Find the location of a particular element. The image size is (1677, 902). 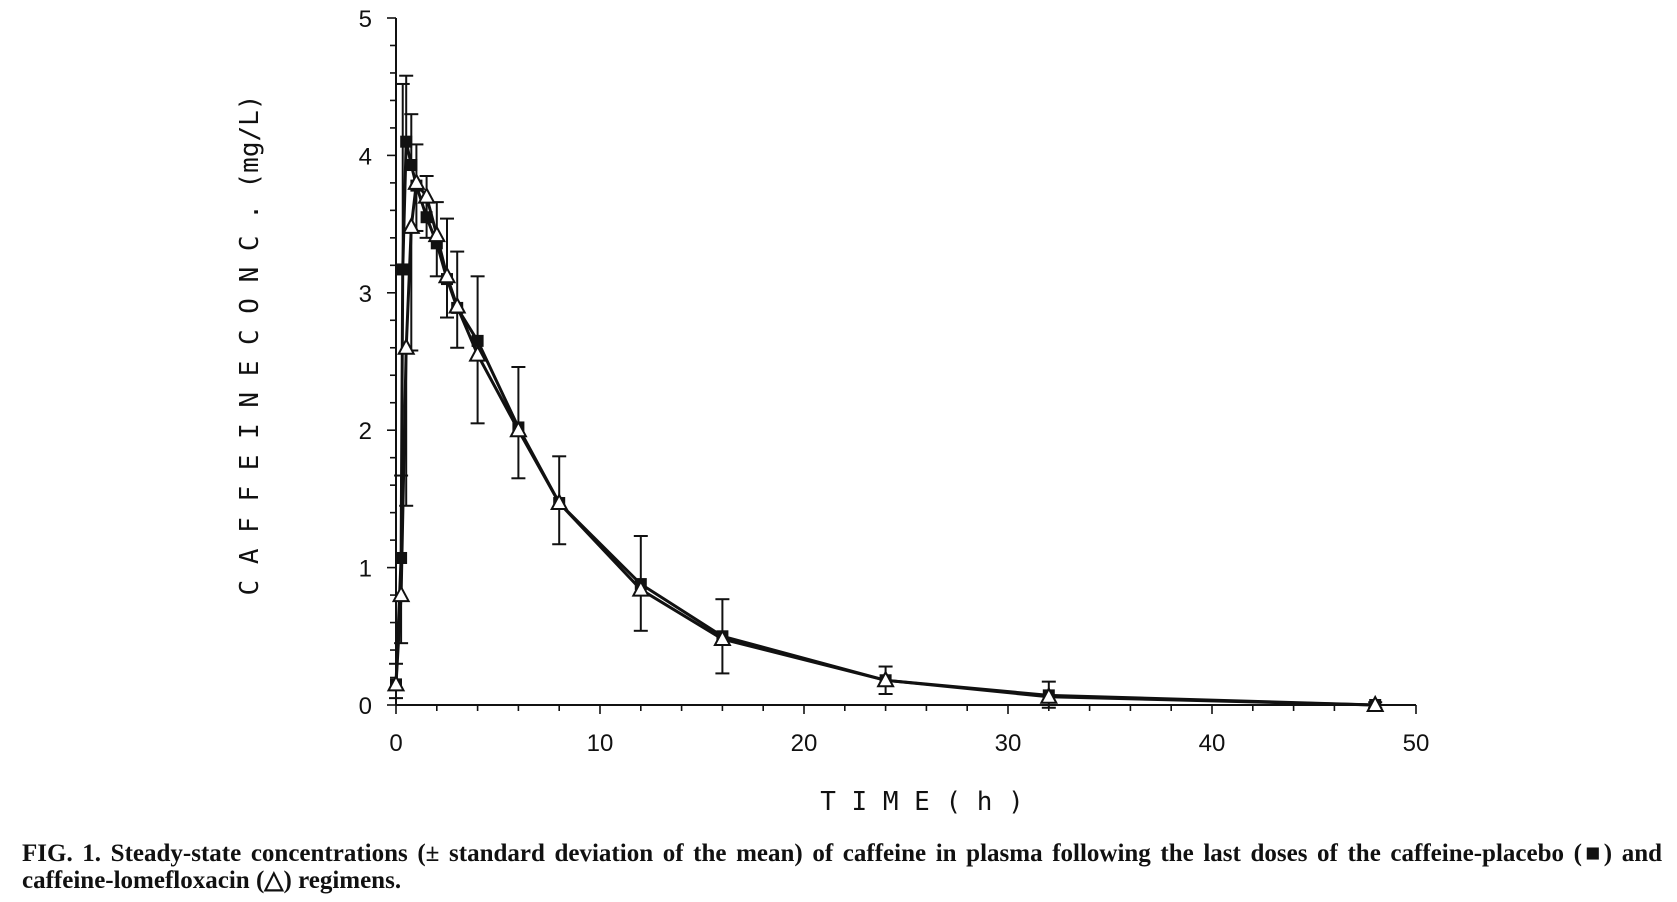

x-tick-label: 10 is located at coordinates (600, 743).